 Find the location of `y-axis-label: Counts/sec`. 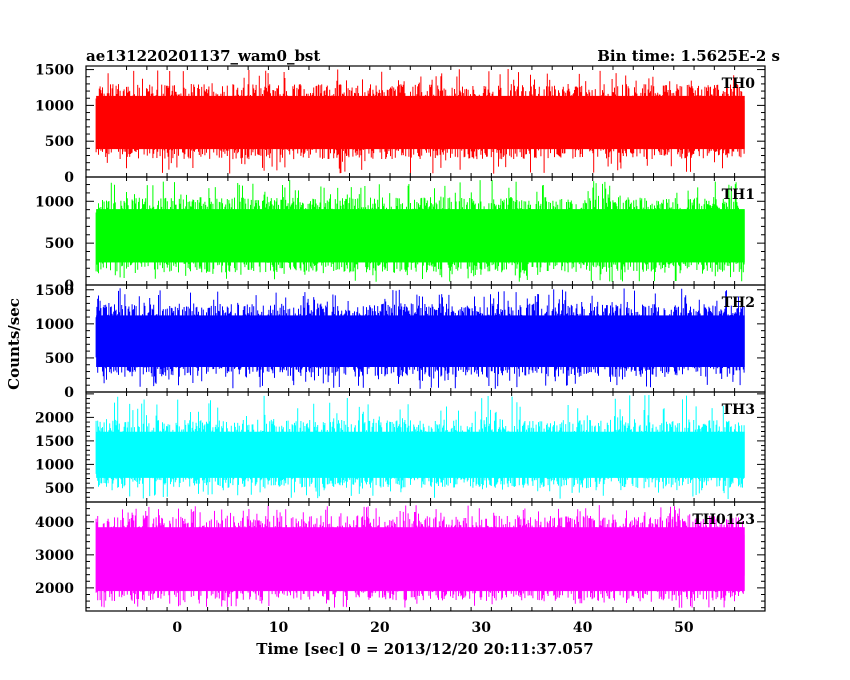

y-axis-label: Counts/sec is located at coordinates (14, 344).